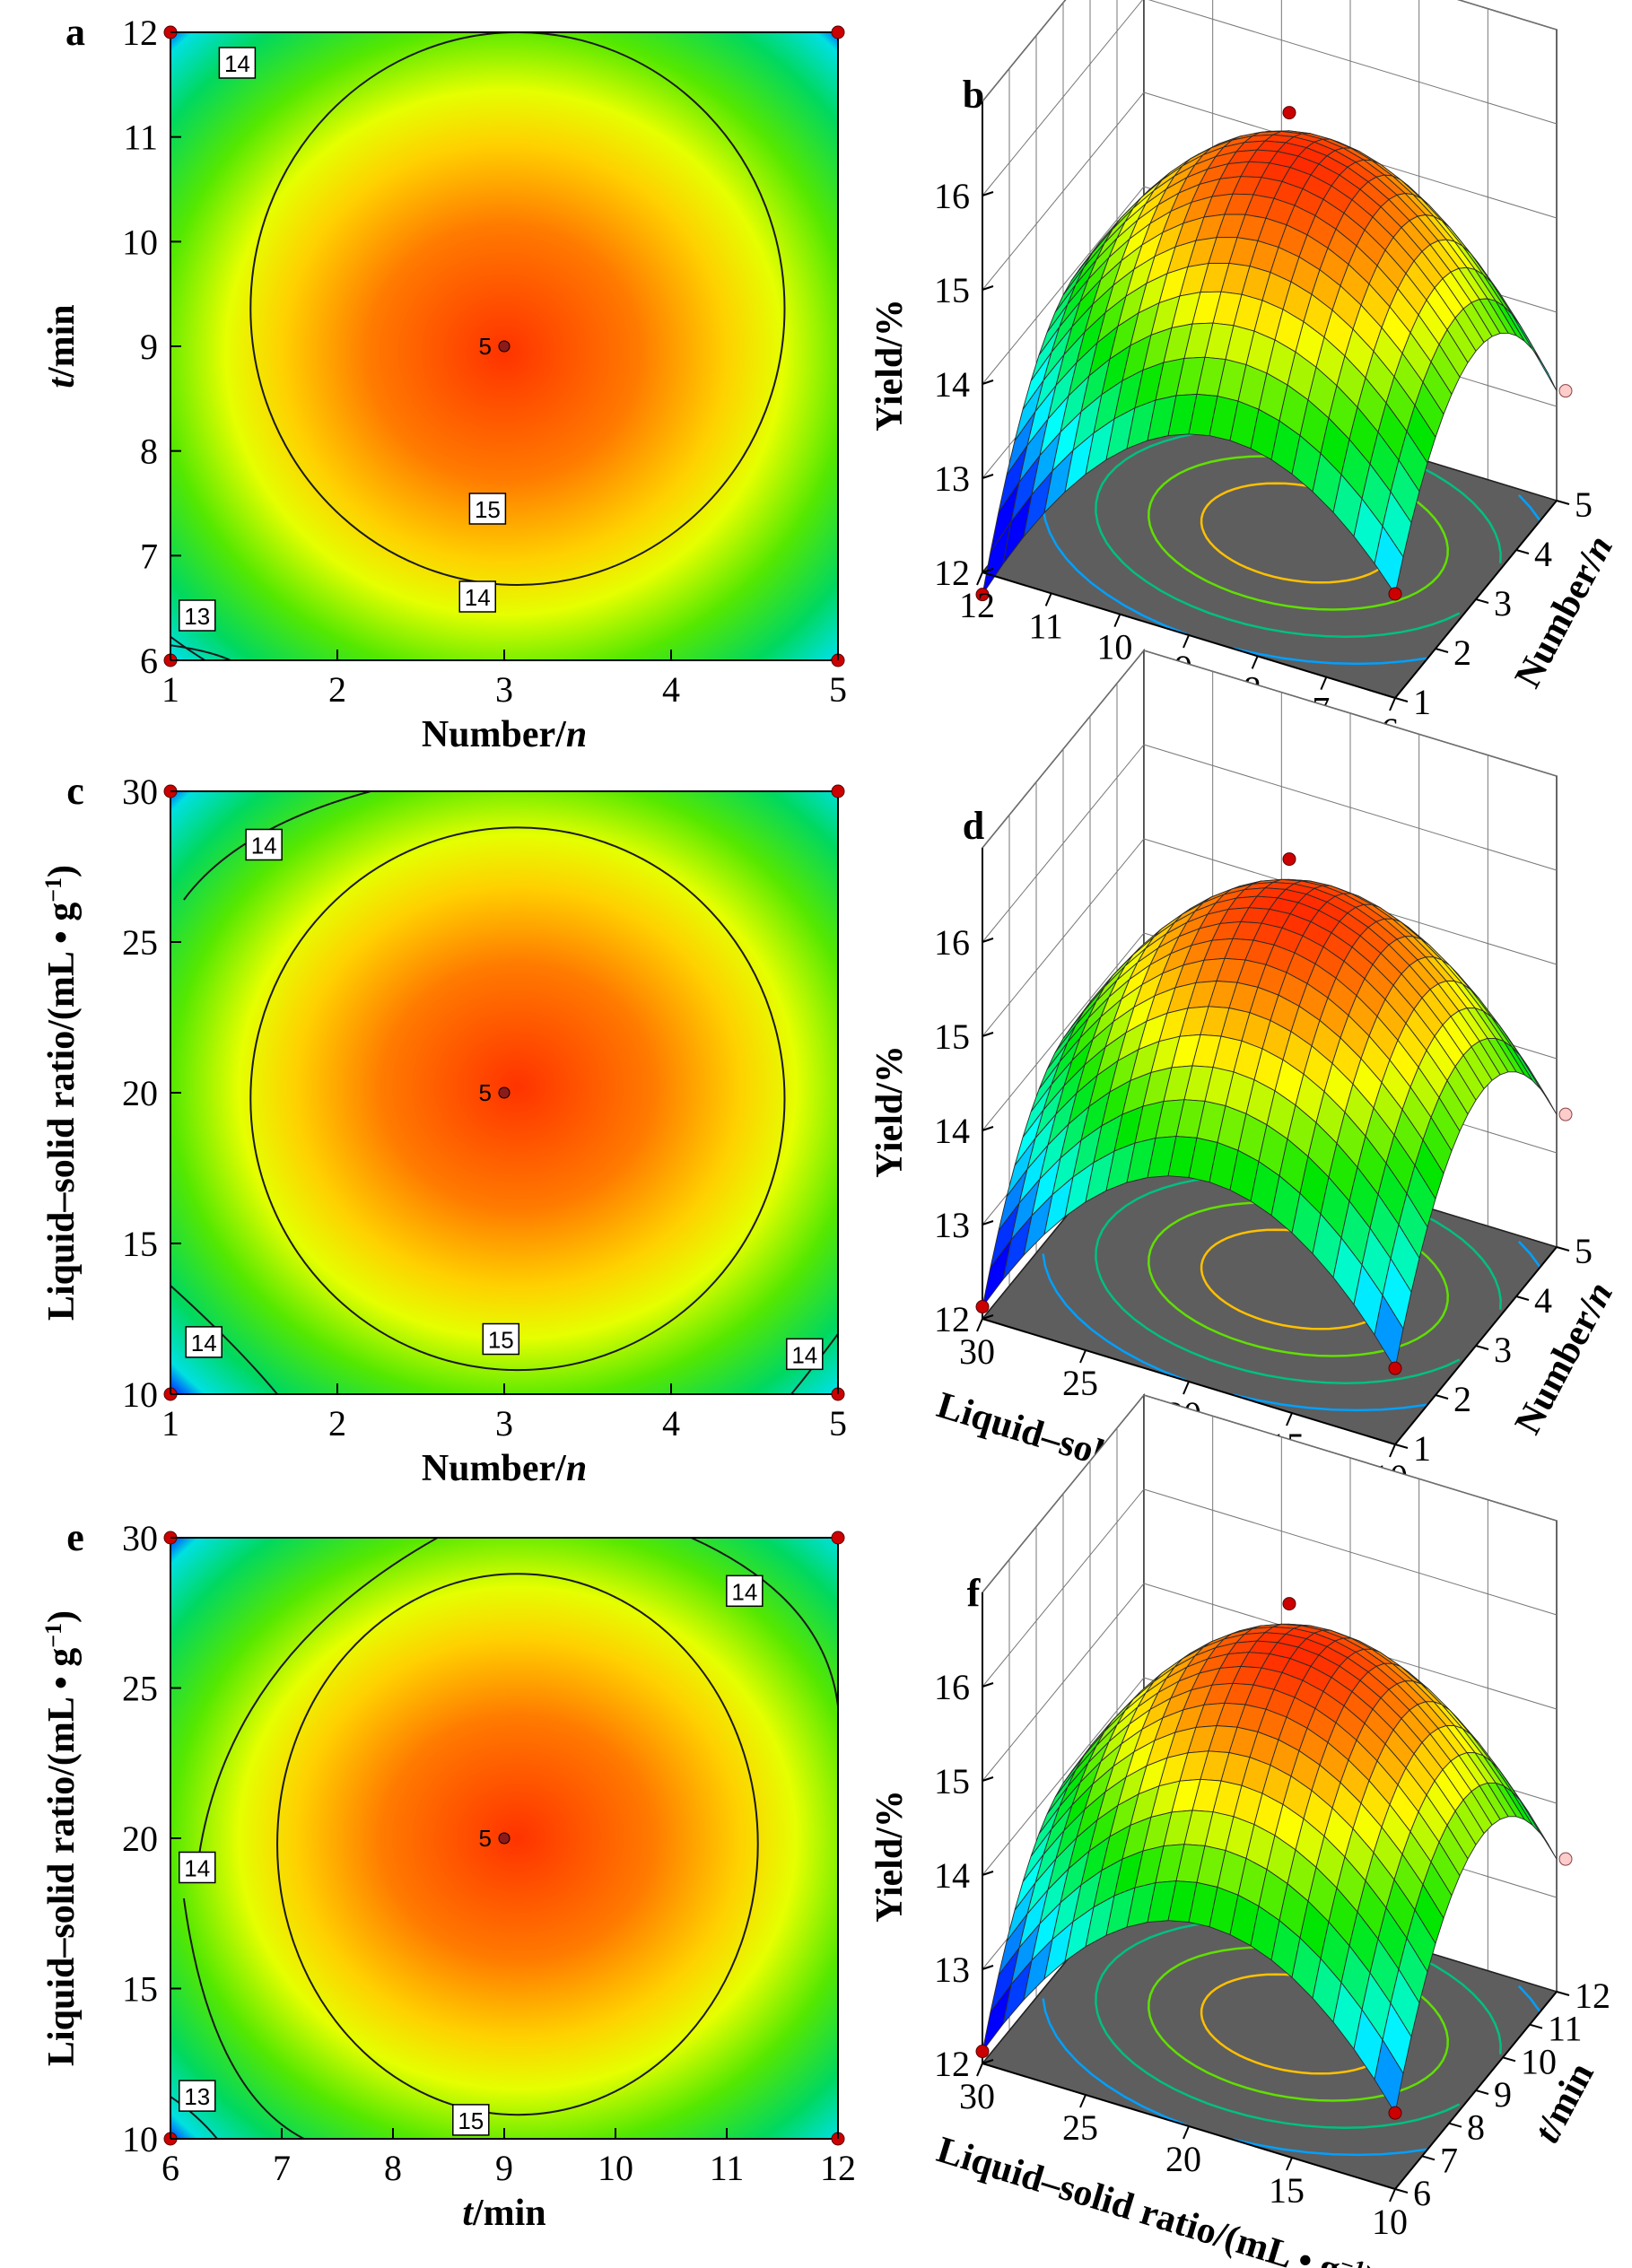 This screenshot has width=1632, height=2268. What do you see at coordinates (952, 290) in the screenshot?
I see `z-tick-label: 15` at bounding box center [952, 290].